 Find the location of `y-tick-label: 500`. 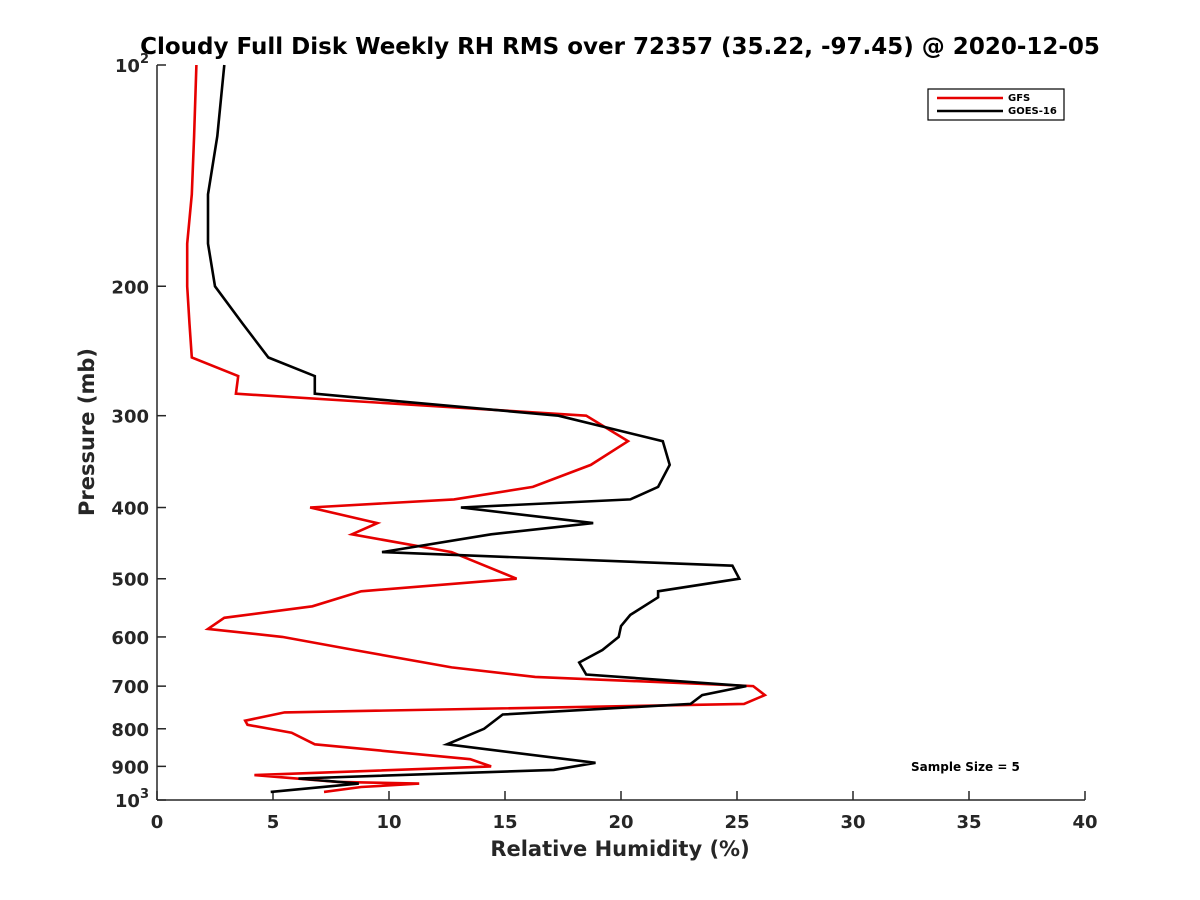

y-tick-label: 500 is located at coordinates (130, 580).